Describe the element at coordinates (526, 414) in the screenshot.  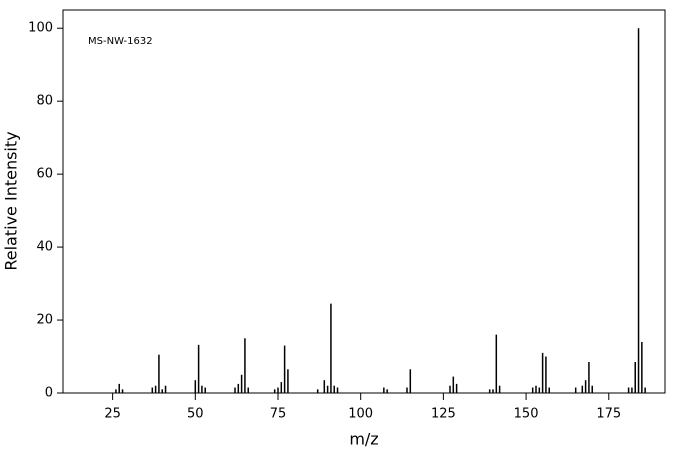
I see `x-tick-label: 150` at that location.